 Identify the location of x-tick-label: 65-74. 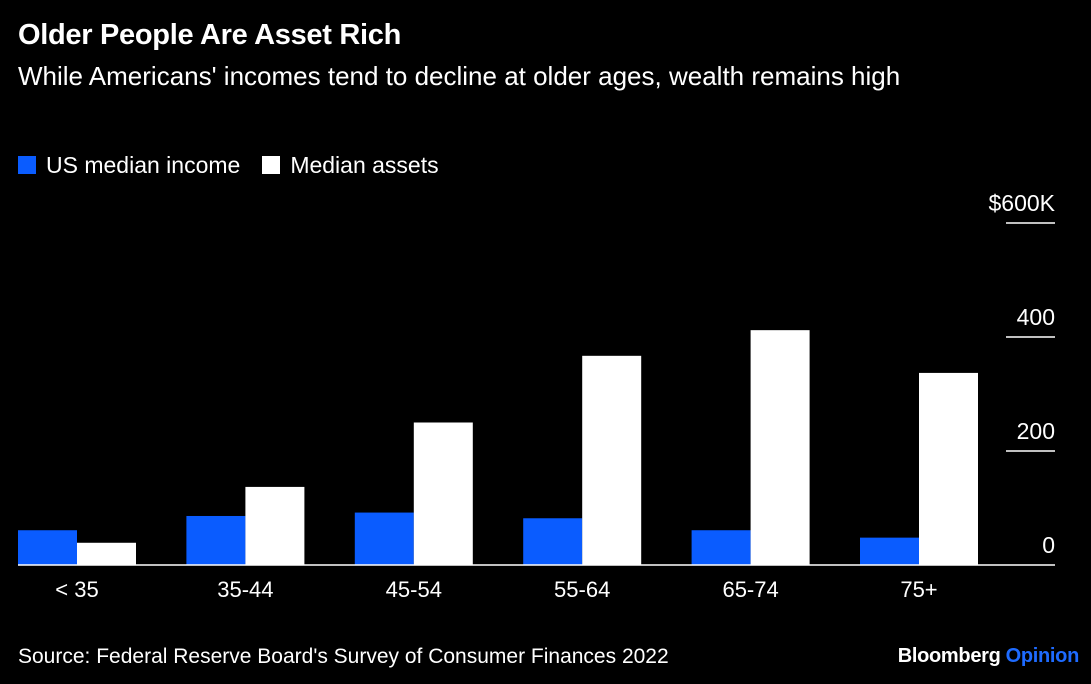
(750, 589).